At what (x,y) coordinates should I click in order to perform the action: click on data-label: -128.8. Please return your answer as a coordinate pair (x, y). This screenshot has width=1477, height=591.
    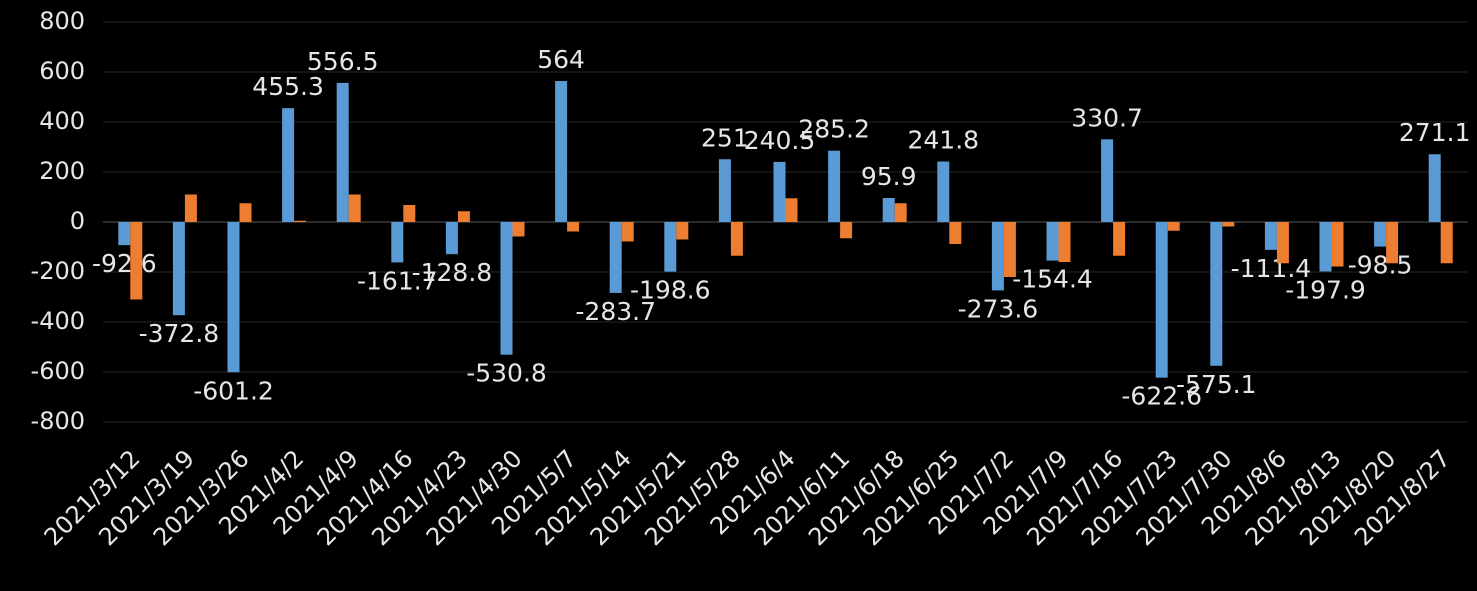
    Looking at the image, I should click on (452, 272).